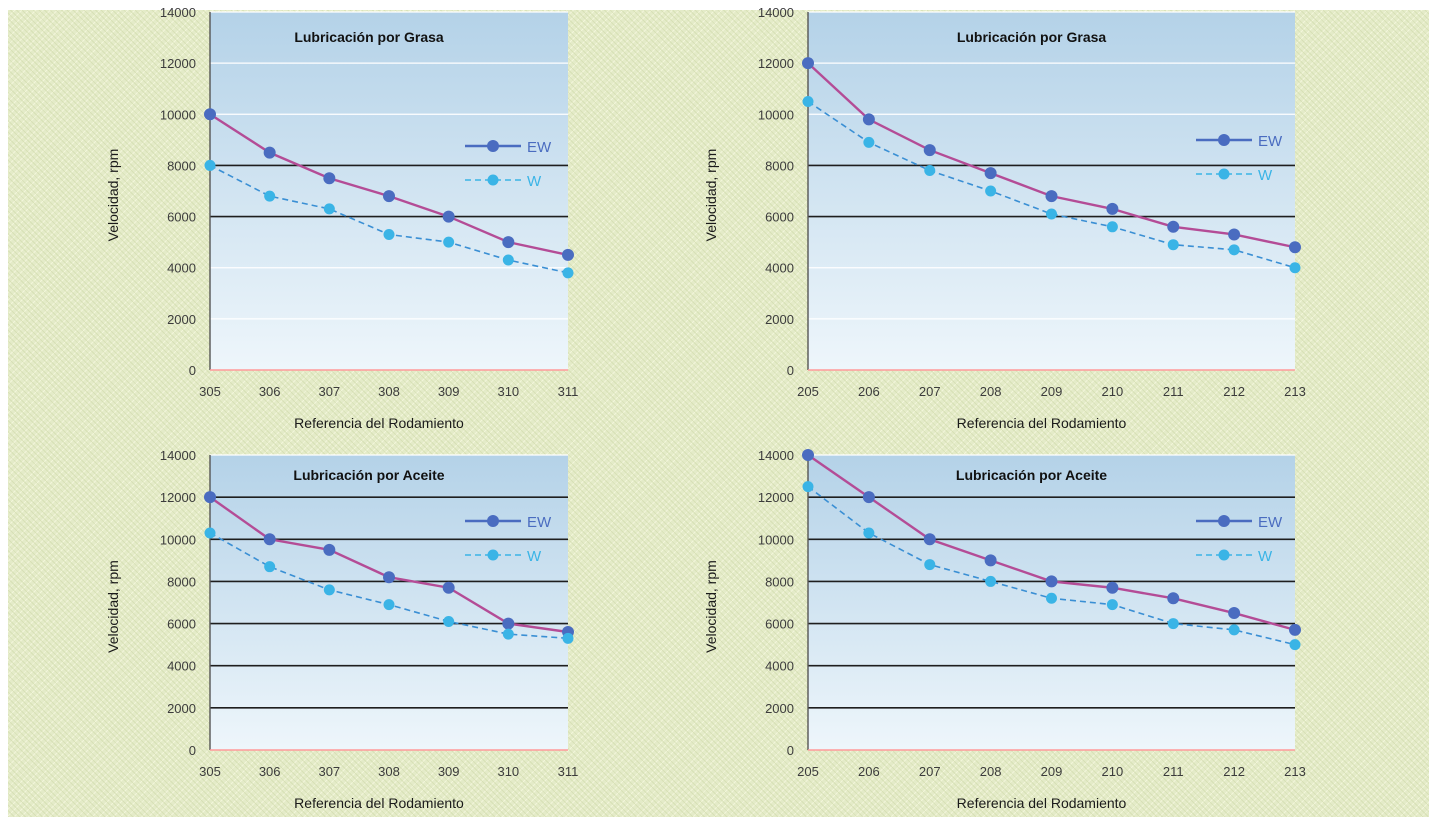  Describe the element at coordinates (991, 771) in the screenshot. I see `x-tick-label: 208` at that location.